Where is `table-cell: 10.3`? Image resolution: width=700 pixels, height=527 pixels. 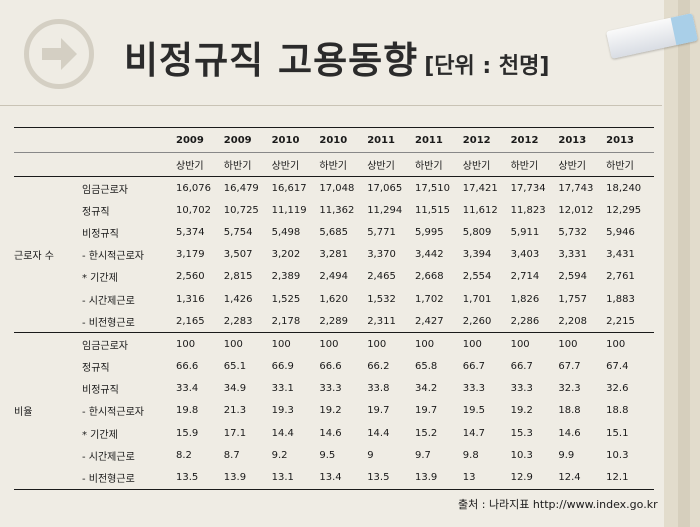
table-cell: 10.3 is located at coordinates (521, 455).